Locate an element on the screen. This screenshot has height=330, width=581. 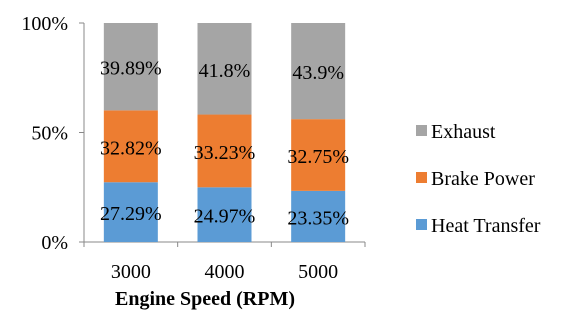
legend-label: Heat Transfer is located at coordinates (486, 226).